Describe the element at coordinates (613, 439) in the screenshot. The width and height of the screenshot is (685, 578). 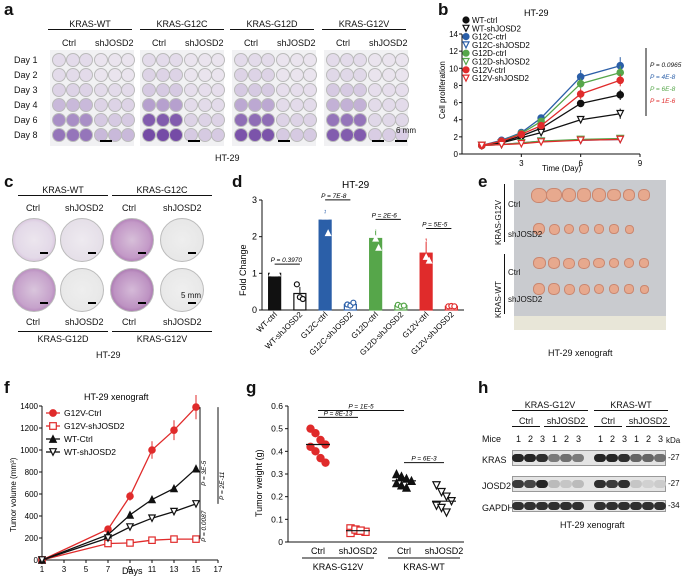
I see `mouse-number: 2` at that location.